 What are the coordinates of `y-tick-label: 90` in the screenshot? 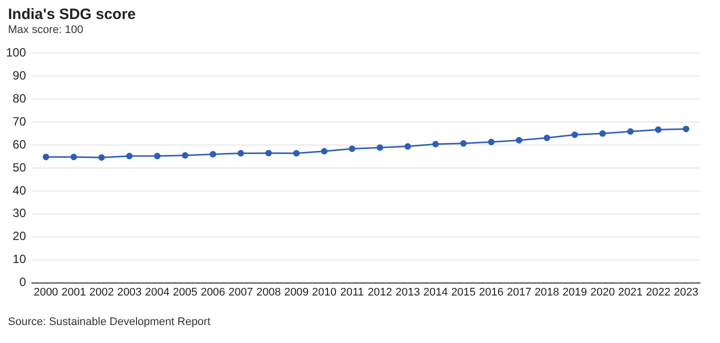 It's located at (19, 75).